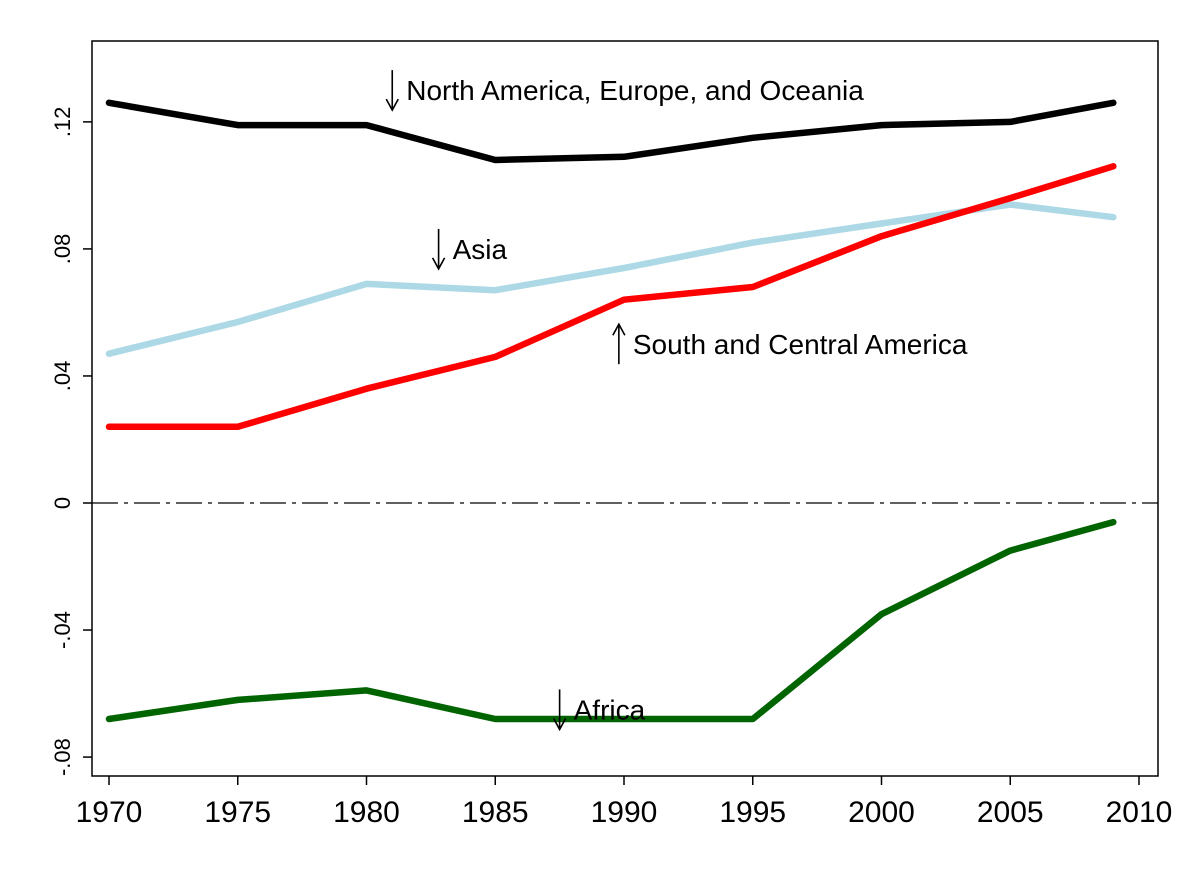 The width and height of the screenshot is (1200, 876). What do you see at coordinates (1139, 812) in the screenshot?
I see `x-tick-label: 2010` at bounding box center [1139, 812].